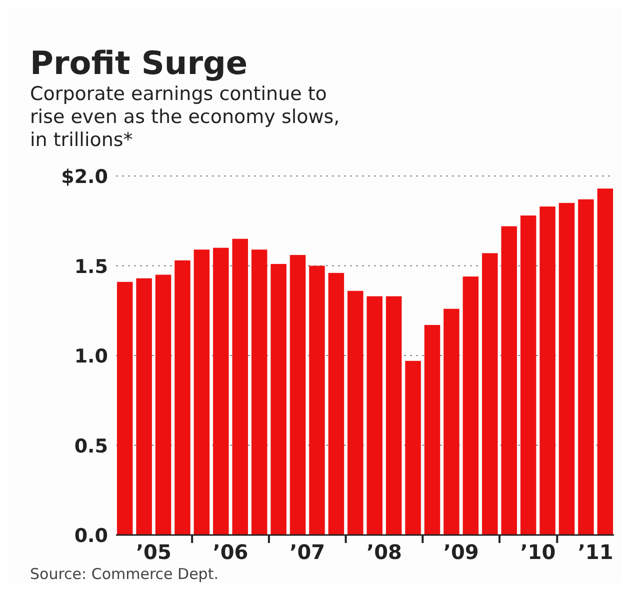  Describe the element at coordinates (124, 574) in the screenshot. I see `source-note: Source: Commerce Dept.` at that location.